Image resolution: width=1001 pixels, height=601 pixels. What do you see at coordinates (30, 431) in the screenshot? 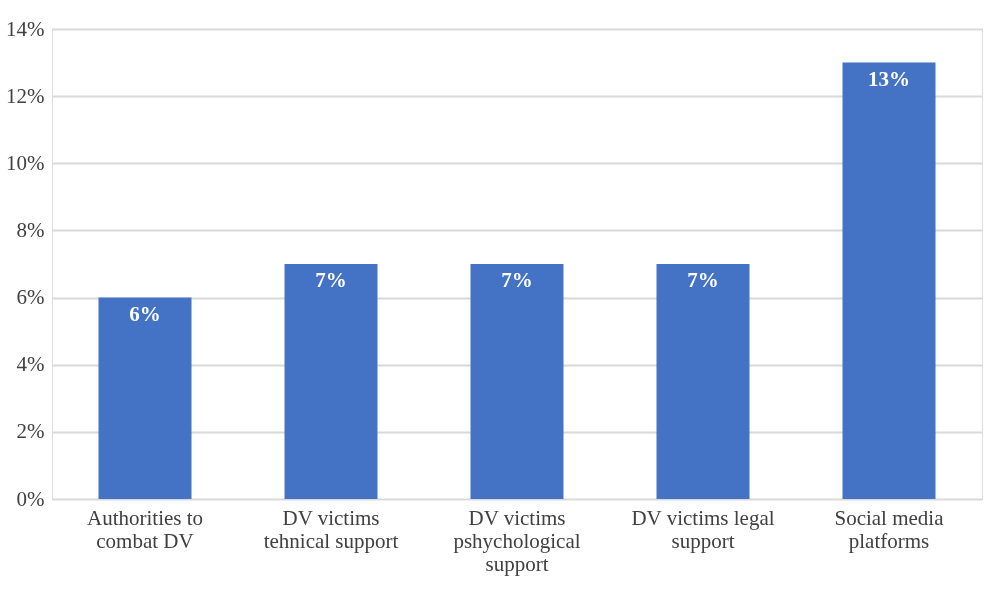
I see `y-tick-label: 2%` at bounding box center [30, 431].